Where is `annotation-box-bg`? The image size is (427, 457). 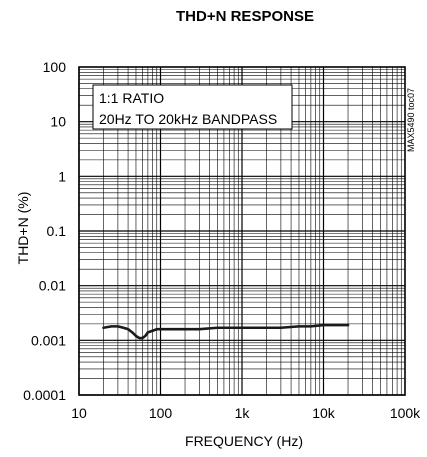
annotation-box-bg is located at coordinates (192, 107).